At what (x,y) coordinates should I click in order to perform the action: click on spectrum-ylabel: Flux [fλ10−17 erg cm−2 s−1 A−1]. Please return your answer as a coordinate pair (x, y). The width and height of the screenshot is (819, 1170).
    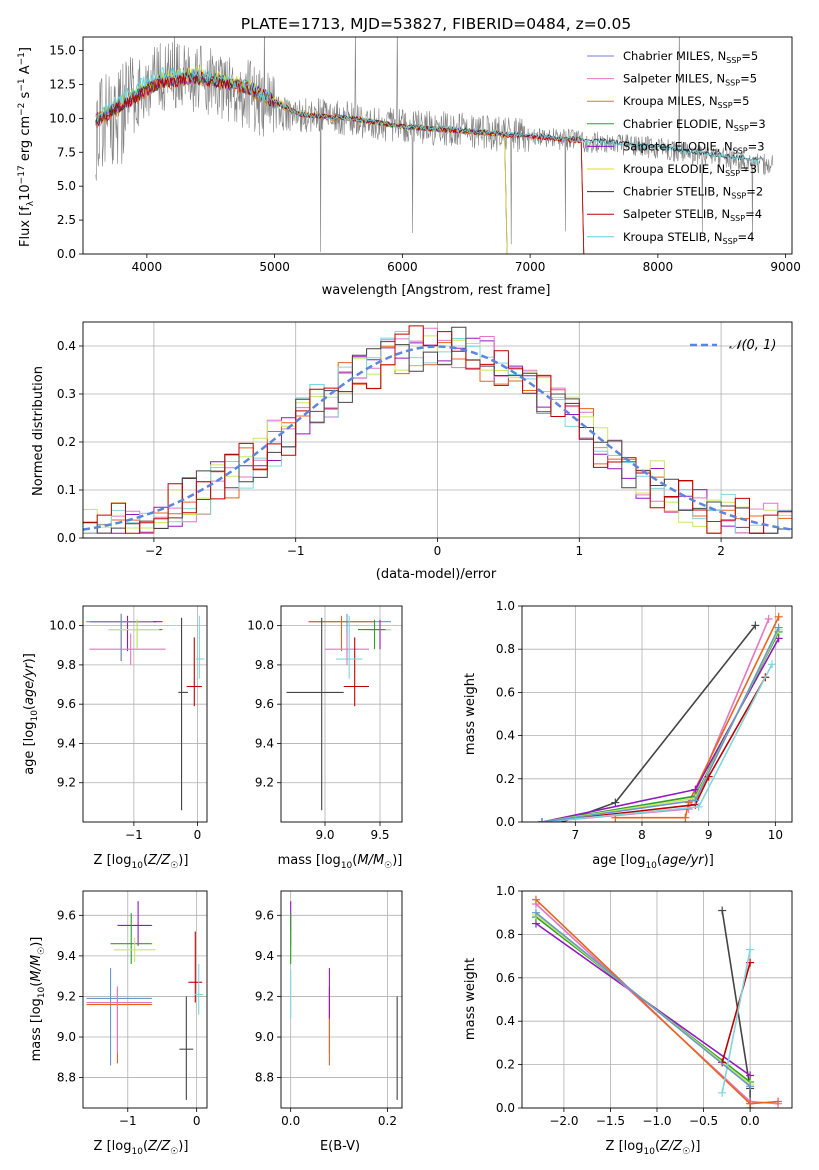
    Looking at the image, I should click on (26, 147).